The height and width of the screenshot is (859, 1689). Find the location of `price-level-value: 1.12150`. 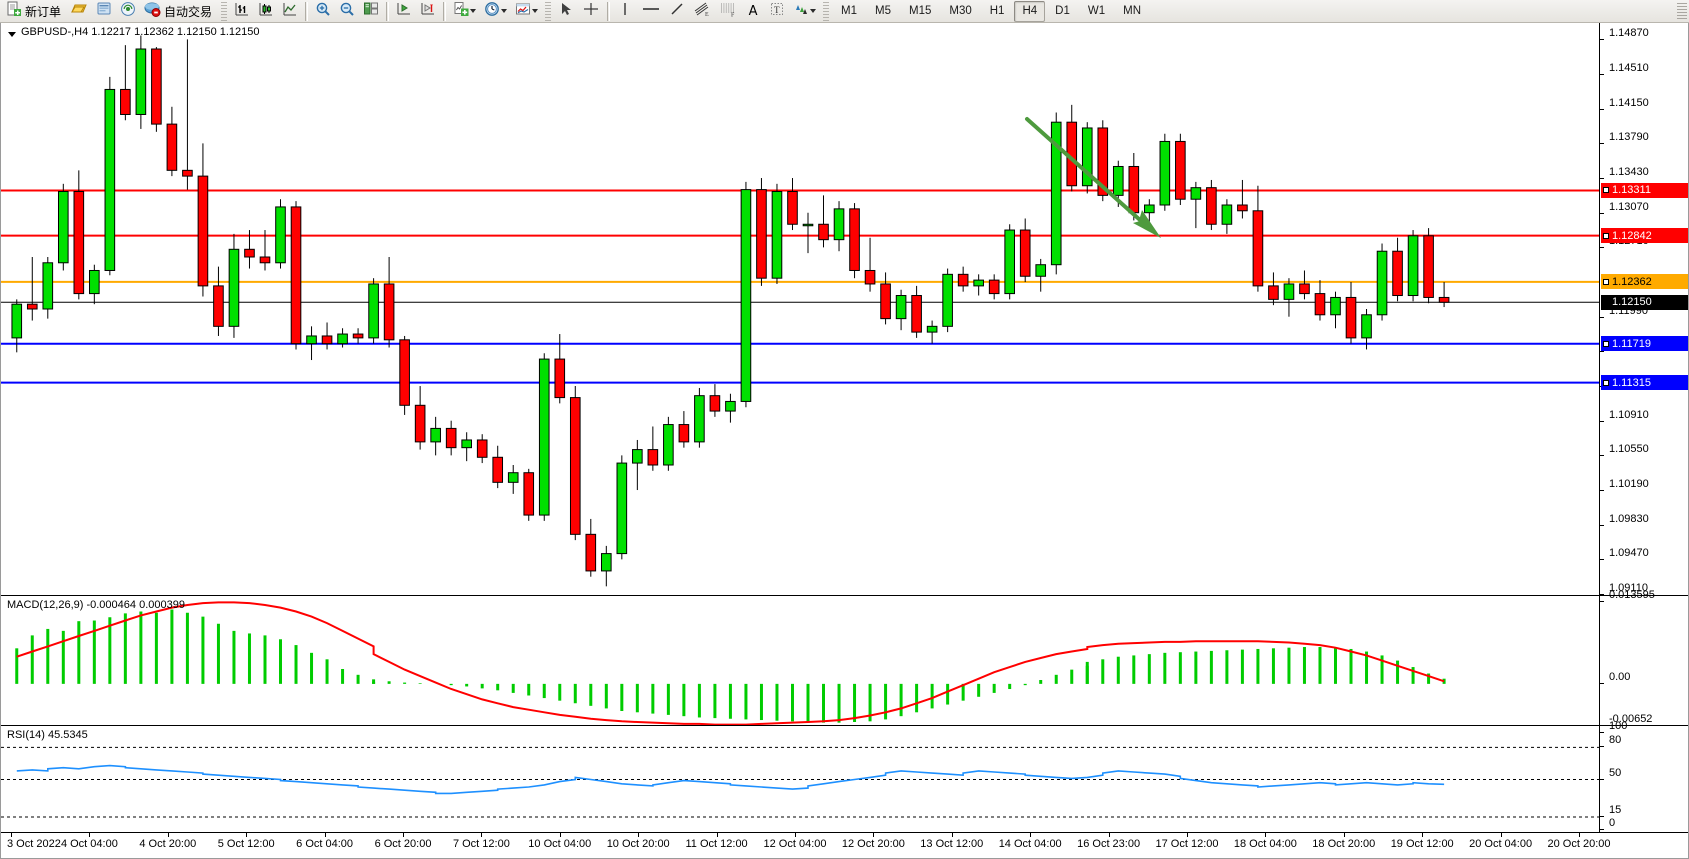

price-level-value: 1.12150 is located at coordinates (1632, 302).